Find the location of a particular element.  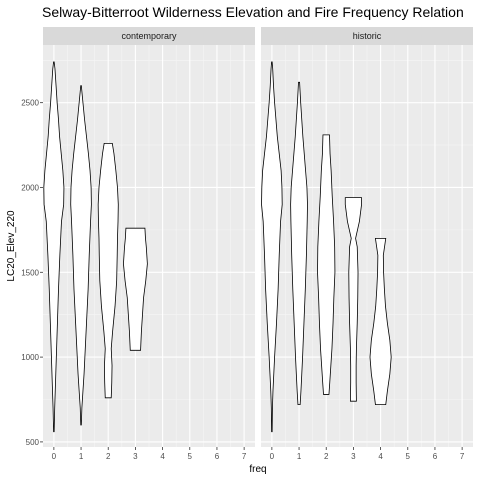

y-axis: 500 1000 1500 2000 2500 is located at coordinates (32, 273).